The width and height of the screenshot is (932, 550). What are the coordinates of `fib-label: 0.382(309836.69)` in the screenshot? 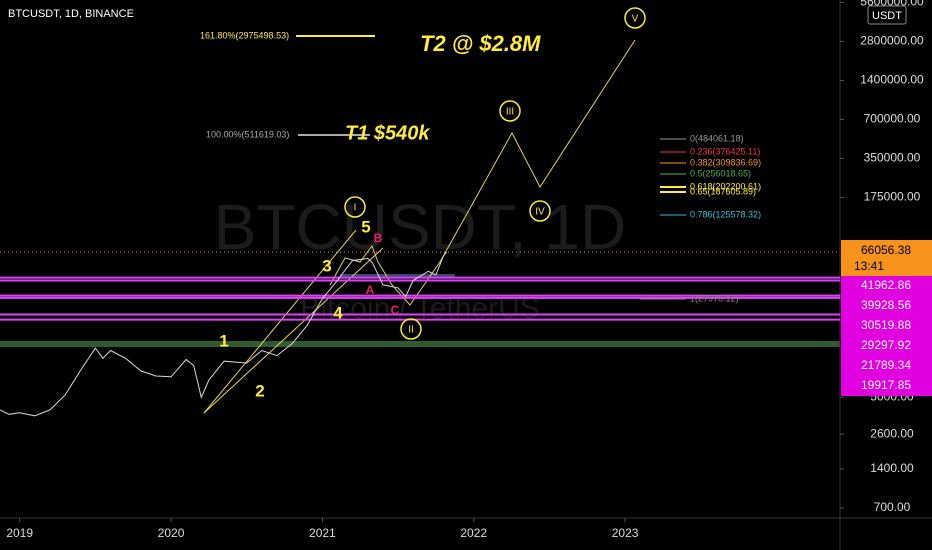 It's located at (725, 162).